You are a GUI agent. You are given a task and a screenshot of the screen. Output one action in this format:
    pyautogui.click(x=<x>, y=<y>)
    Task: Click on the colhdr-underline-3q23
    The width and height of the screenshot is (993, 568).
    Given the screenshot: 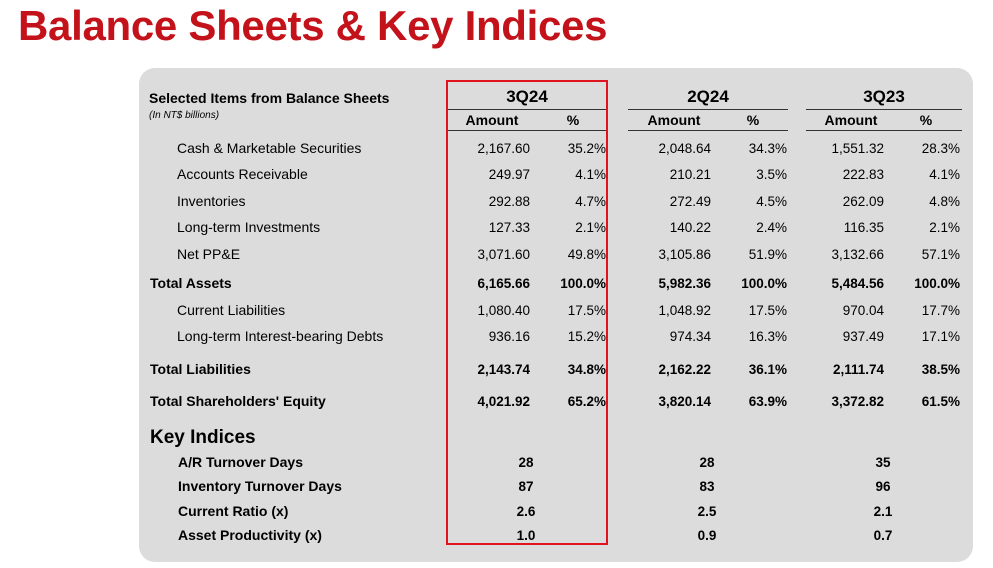 What is the action you would take?
    pyautogui.click(x=884, y=130)
    